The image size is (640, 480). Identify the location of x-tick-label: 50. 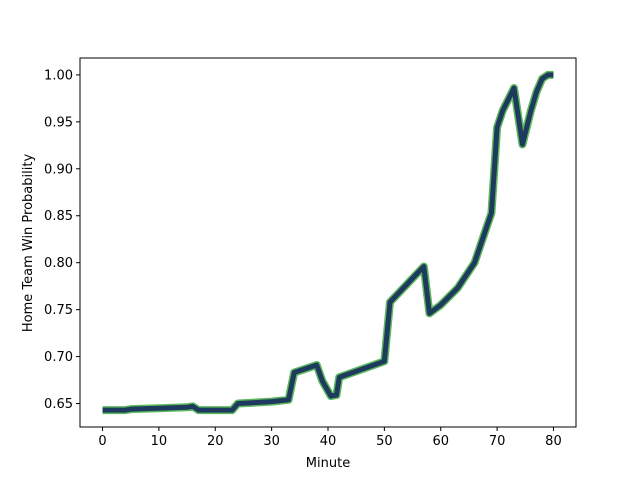
(384, 441).